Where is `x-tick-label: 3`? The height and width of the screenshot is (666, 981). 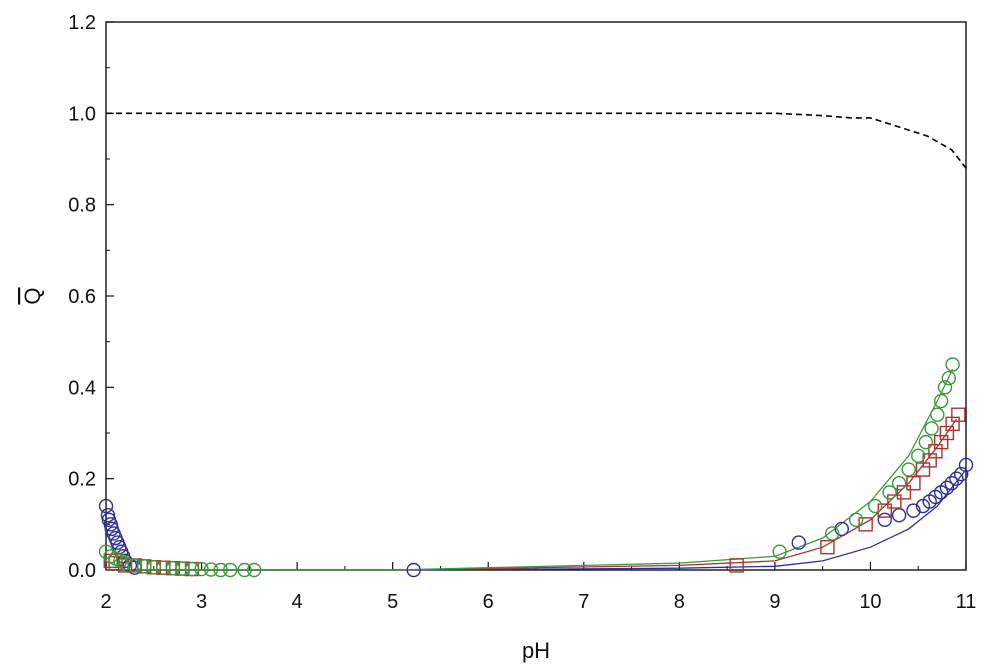
x-tick-label: 3 is located at coordinates (201, 602).